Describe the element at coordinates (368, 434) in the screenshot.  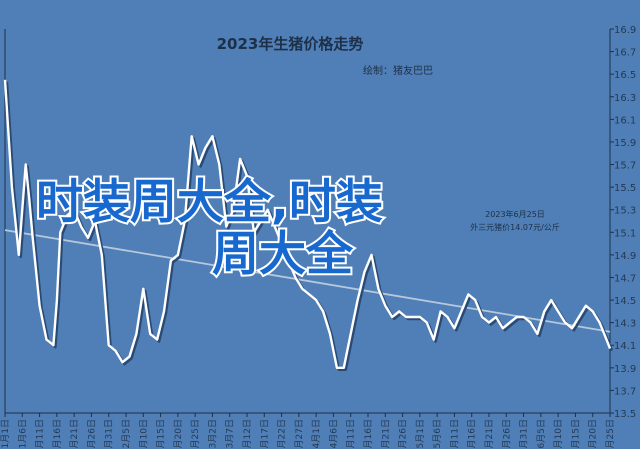
I see `x-tick-label: 4月16日` at that location.